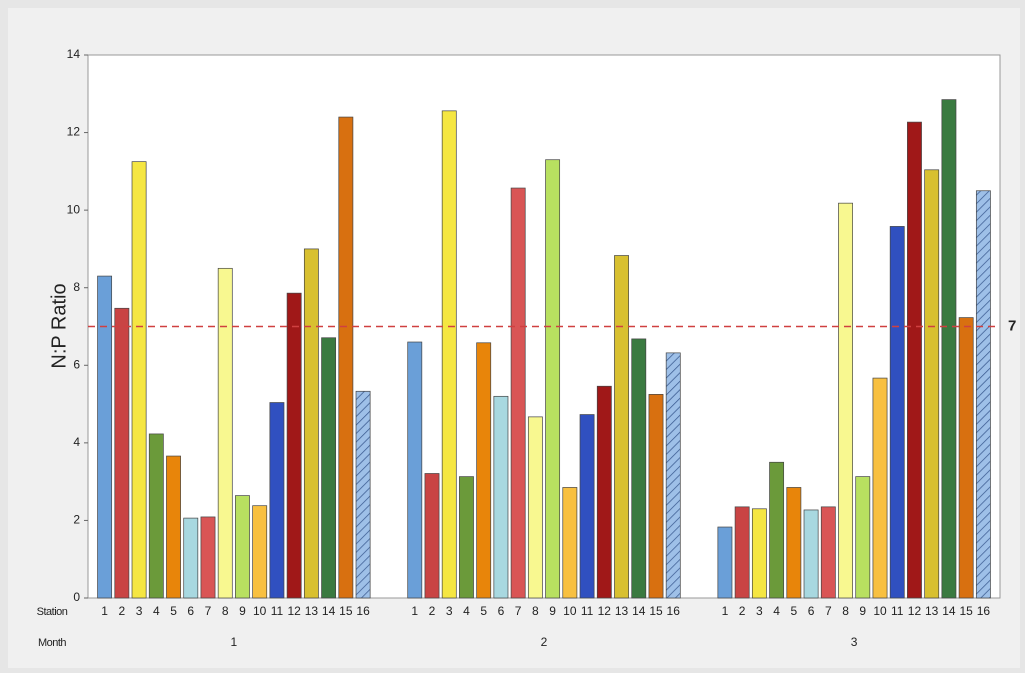 Image resolution: width=1025 pixels, height=673 pixels. What do you see at coordinates (52, 643) in the screenshot?
I see `month-row-label: Month` at bounding box center [52, 643].